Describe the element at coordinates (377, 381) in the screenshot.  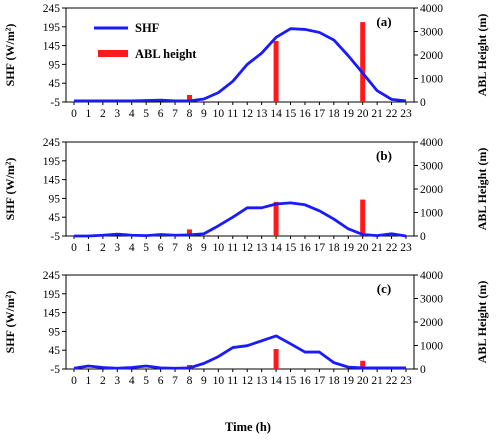
I see `x-tick-label: 21` at that location.